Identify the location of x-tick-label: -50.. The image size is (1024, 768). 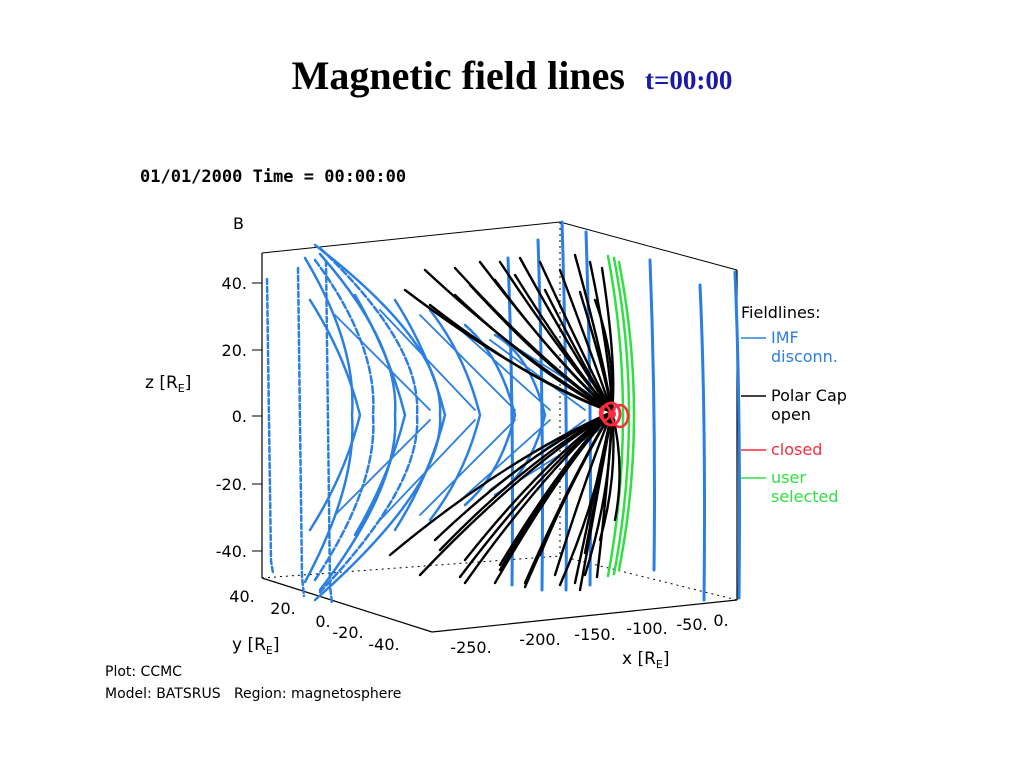
(691, 624).